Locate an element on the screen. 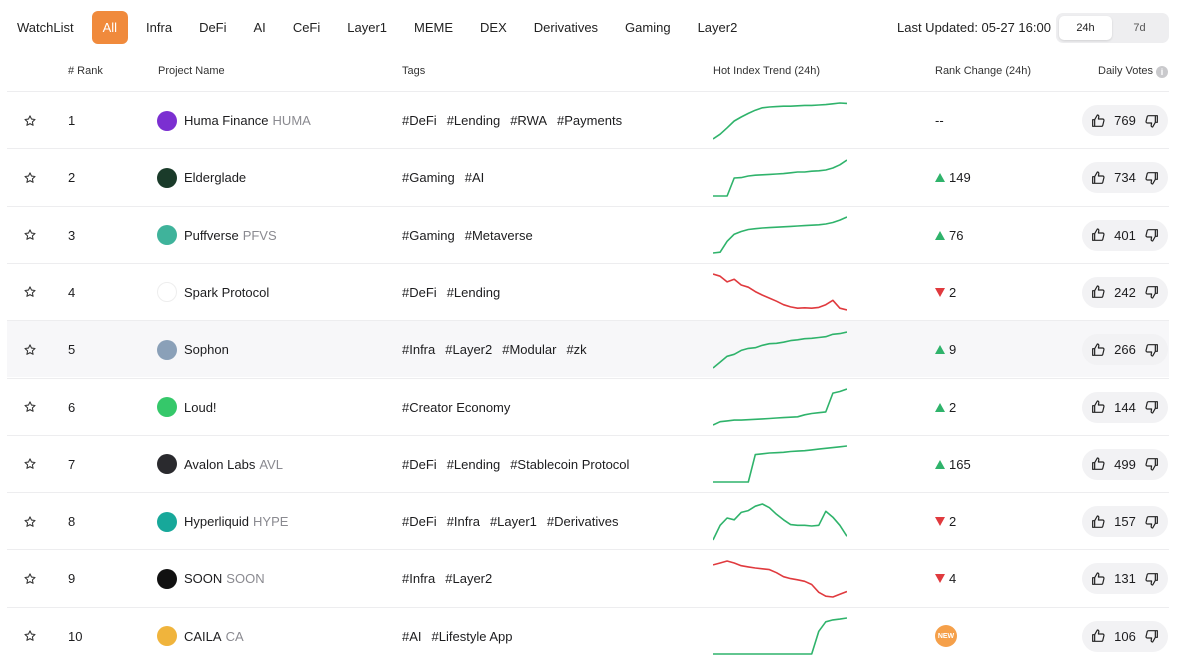 The image size is (1200, 663). project-name: CAILA is located at coordinates (203, 636).